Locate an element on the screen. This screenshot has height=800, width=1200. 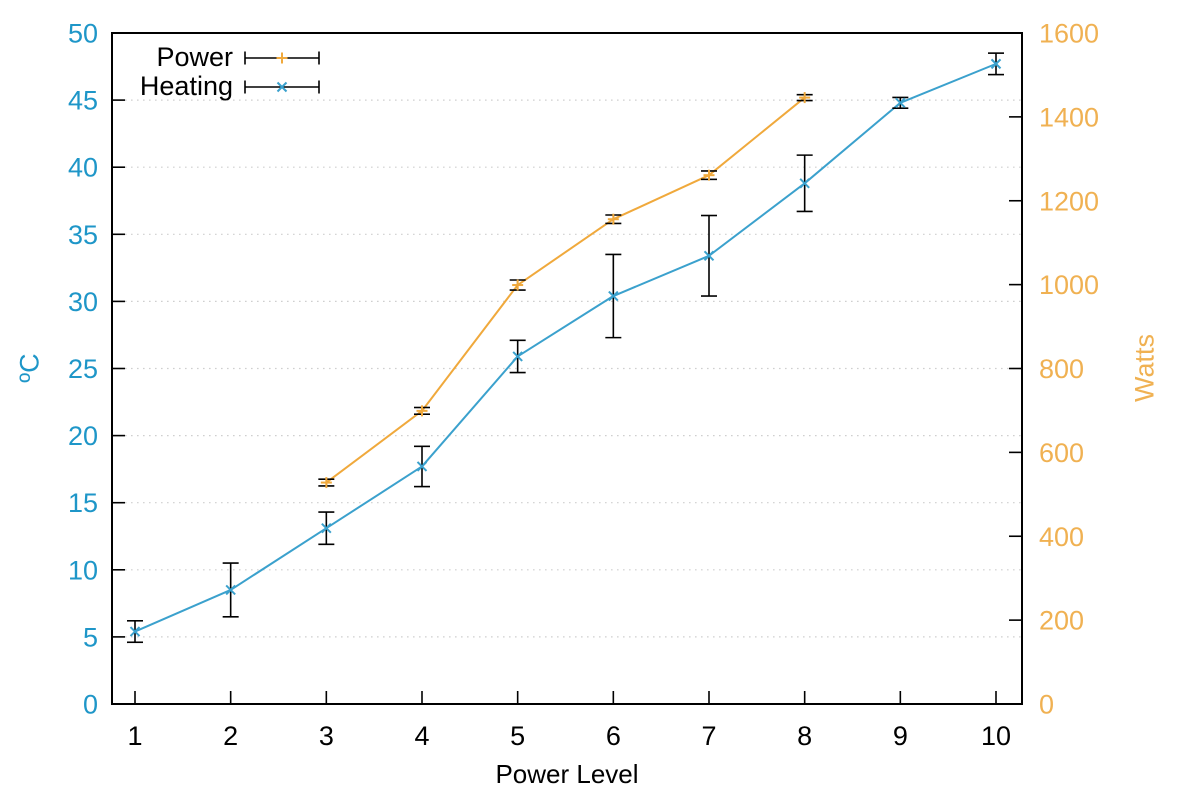
right-axis-tick-label: 1600 is located at coordinates (1069, 34).